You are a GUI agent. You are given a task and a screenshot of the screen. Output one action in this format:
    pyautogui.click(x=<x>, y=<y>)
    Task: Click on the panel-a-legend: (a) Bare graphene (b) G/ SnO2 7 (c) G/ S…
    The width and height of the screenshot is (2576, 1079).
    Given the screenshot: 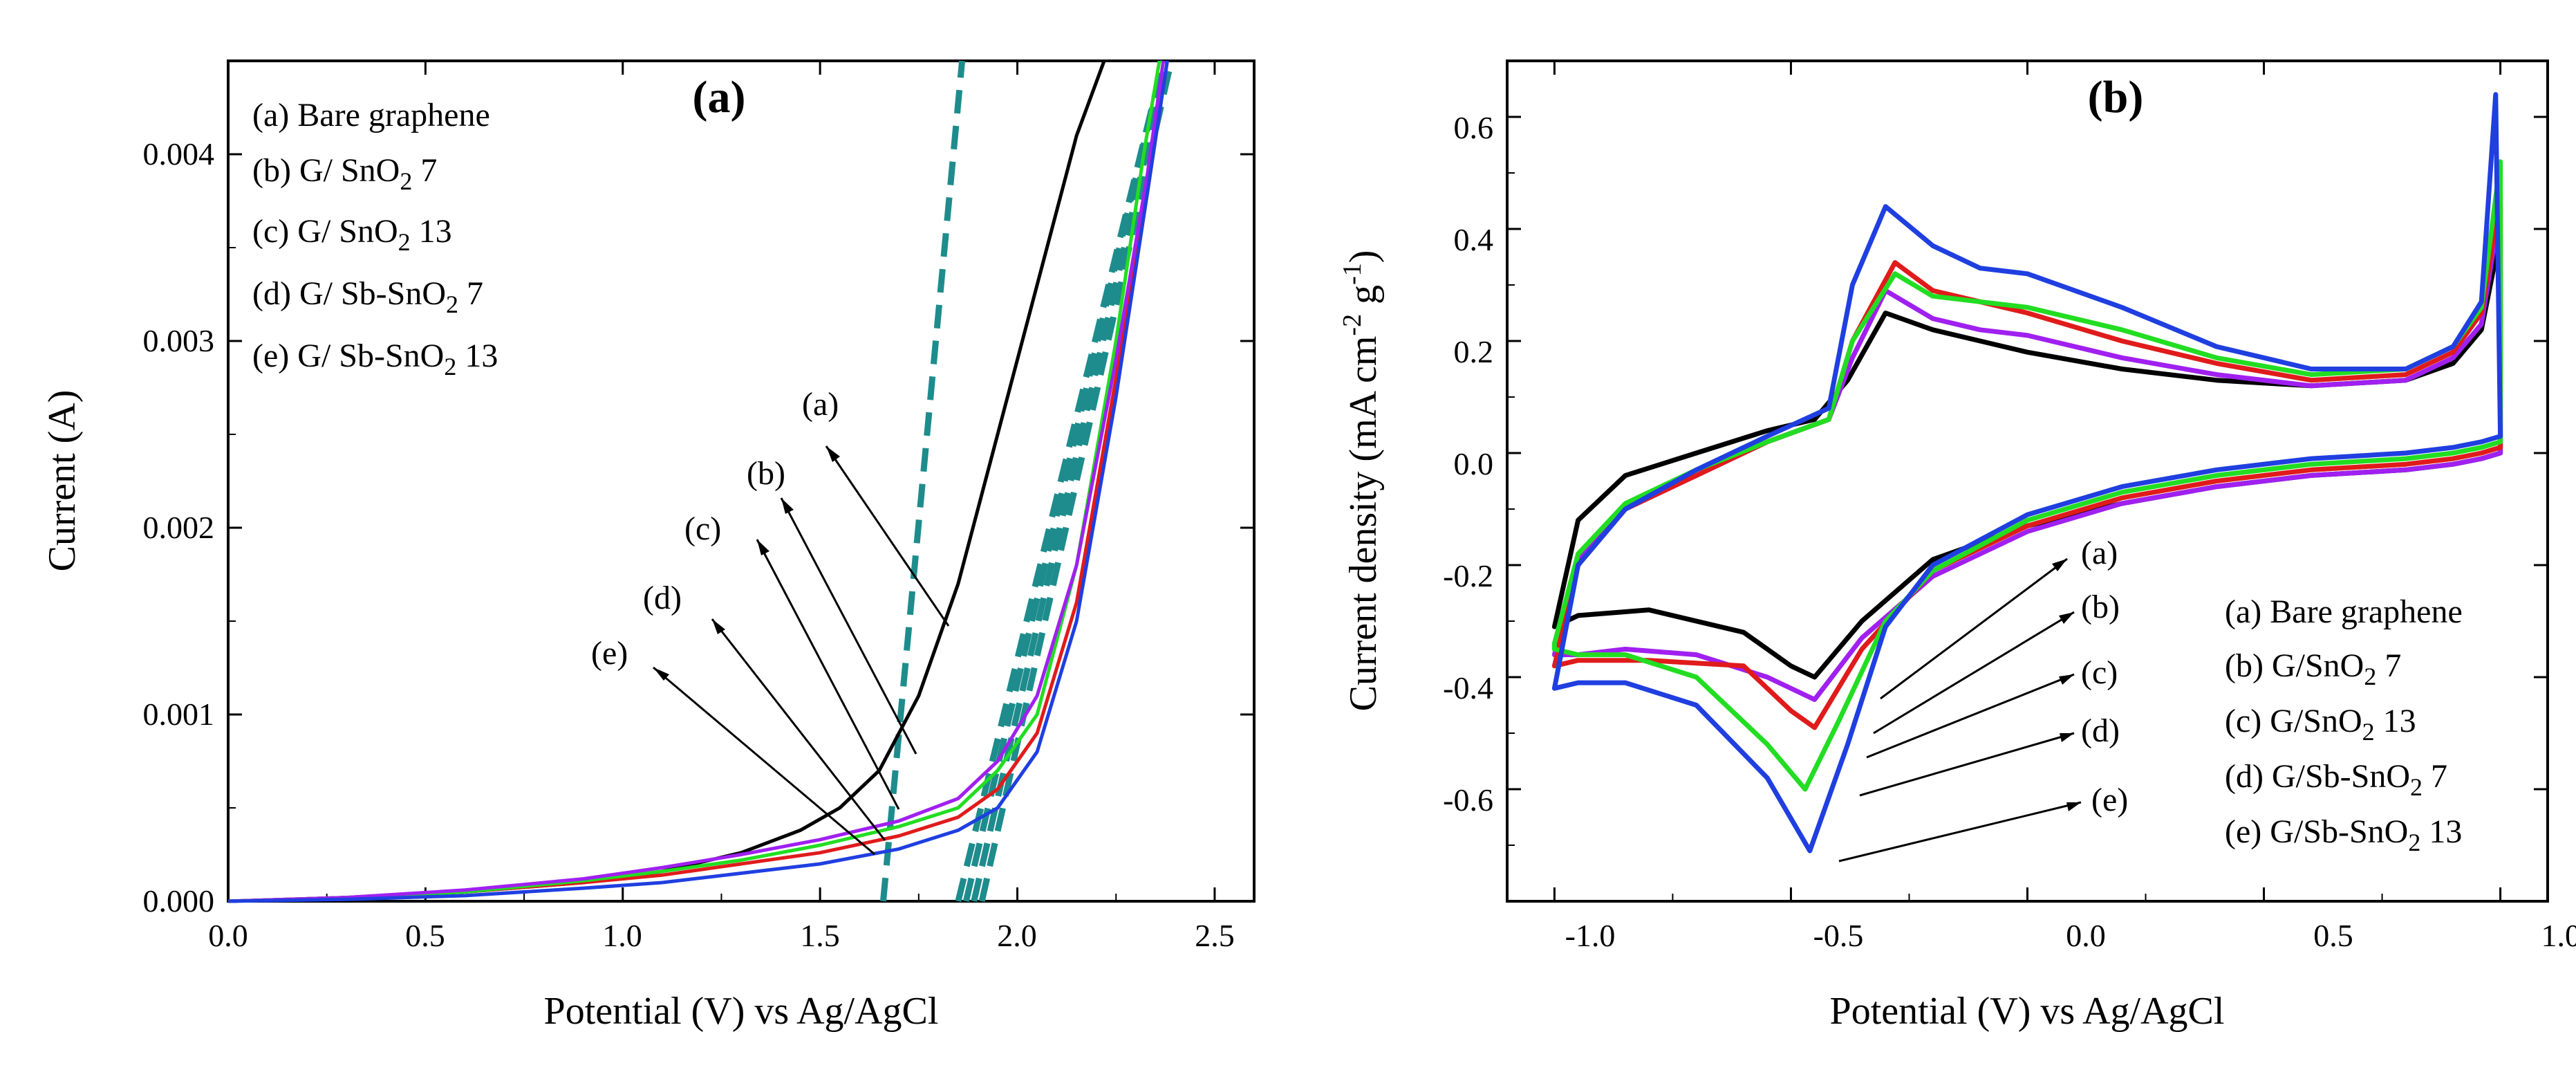 What is the action you would take?
    pyautogui.click(x=375, y=238)
    